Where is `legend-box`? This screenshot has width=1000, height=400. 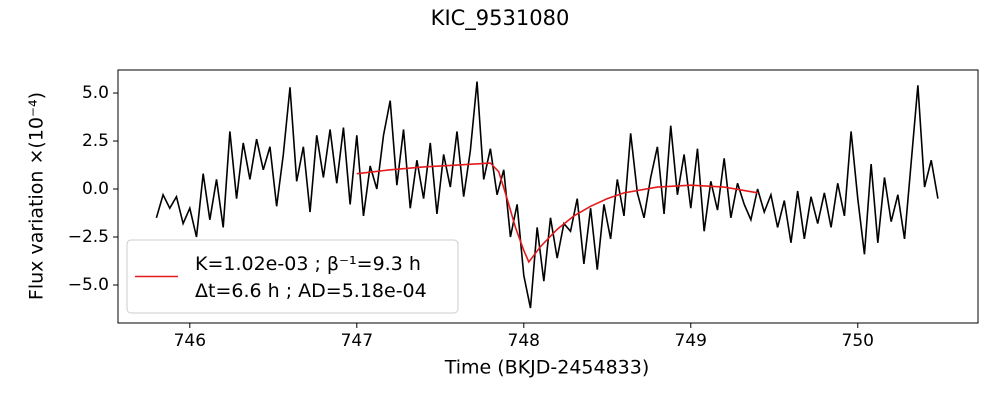
legend-box is located at coordinates (292, 276).